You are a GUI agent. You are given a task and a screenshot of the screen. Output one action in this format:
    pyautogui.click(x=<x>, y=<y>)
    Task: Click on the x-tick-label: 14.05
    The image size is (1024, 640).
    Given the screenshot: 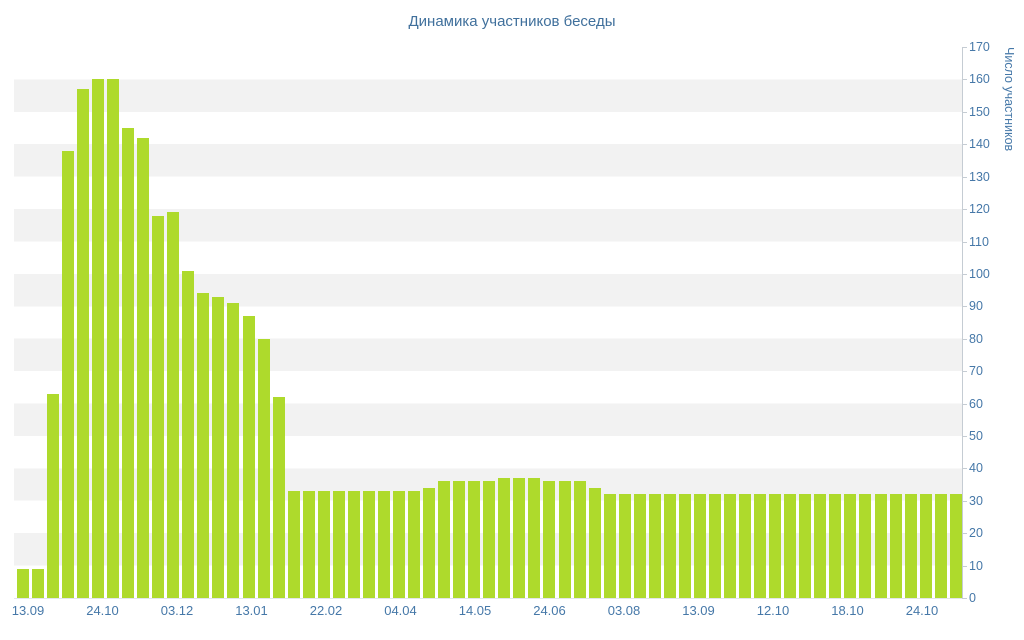 What is the action you would take?
    pyautogui.click(x=475, y=610)
    